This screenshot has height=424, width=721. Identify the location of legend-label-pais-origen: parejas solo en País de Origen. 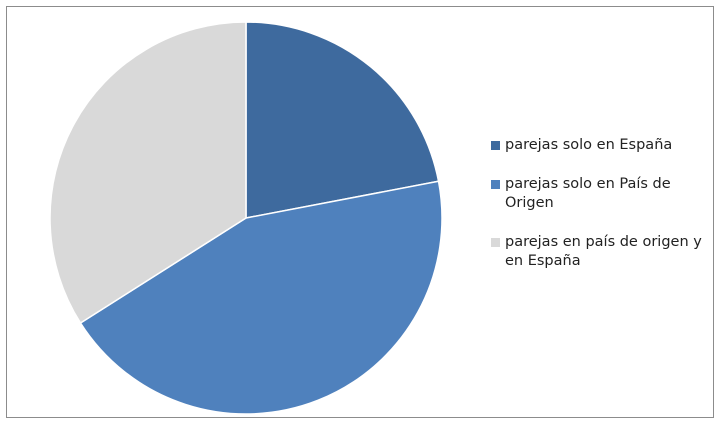
(588, 193).